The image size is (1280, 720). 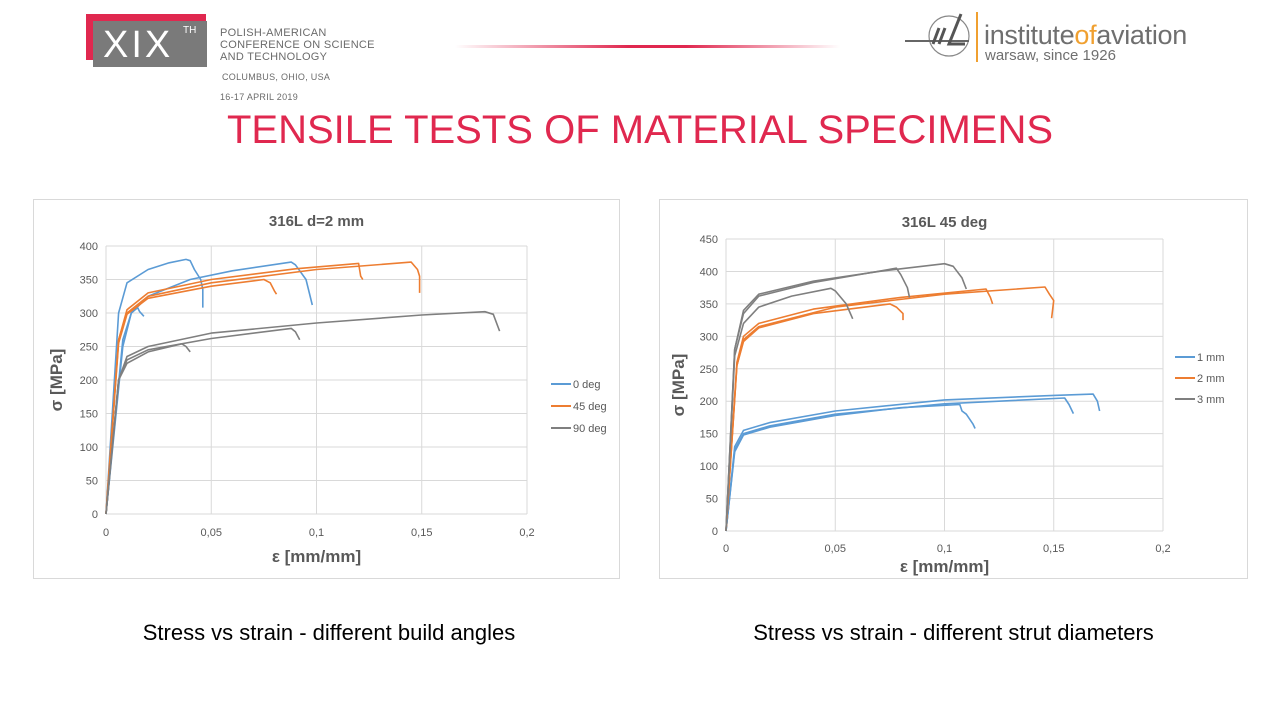 What do you see at coordinates (273, 33) in the screenshot?
I see `conference-line: POLISH-AMERICAN` at bounding box center [273, 33].